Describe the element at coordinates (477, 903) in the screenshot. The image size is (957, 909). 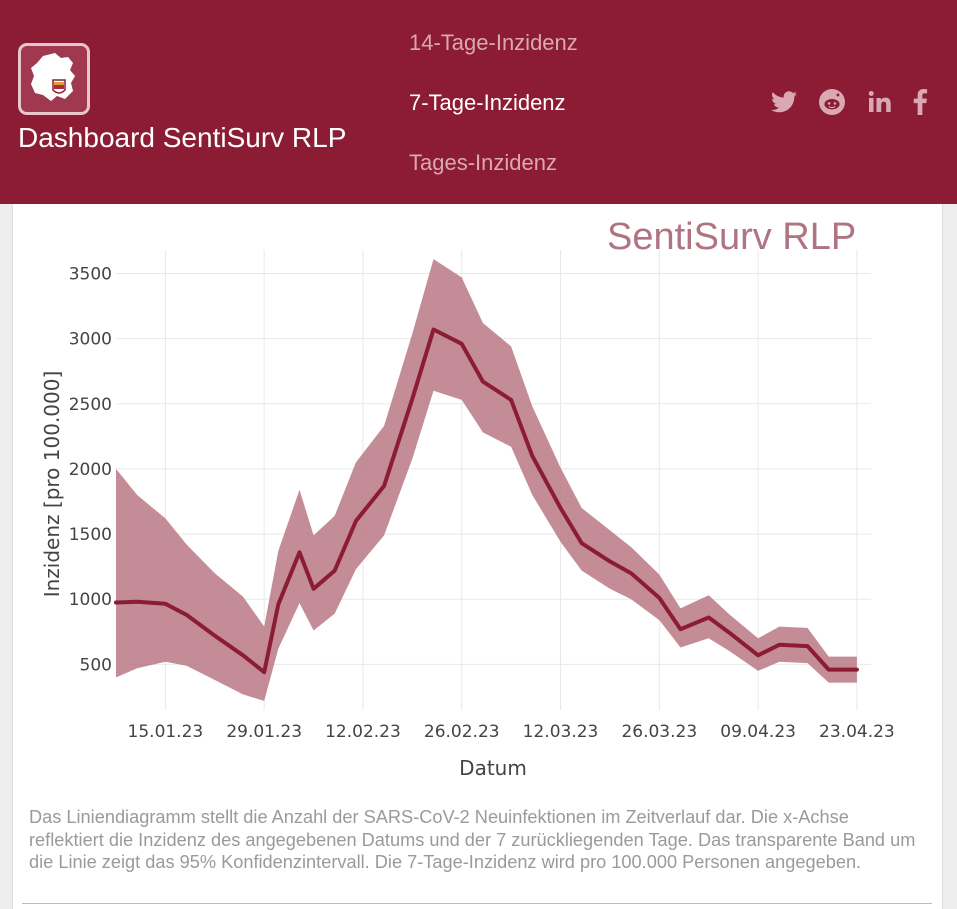
I see `divider` at that location.